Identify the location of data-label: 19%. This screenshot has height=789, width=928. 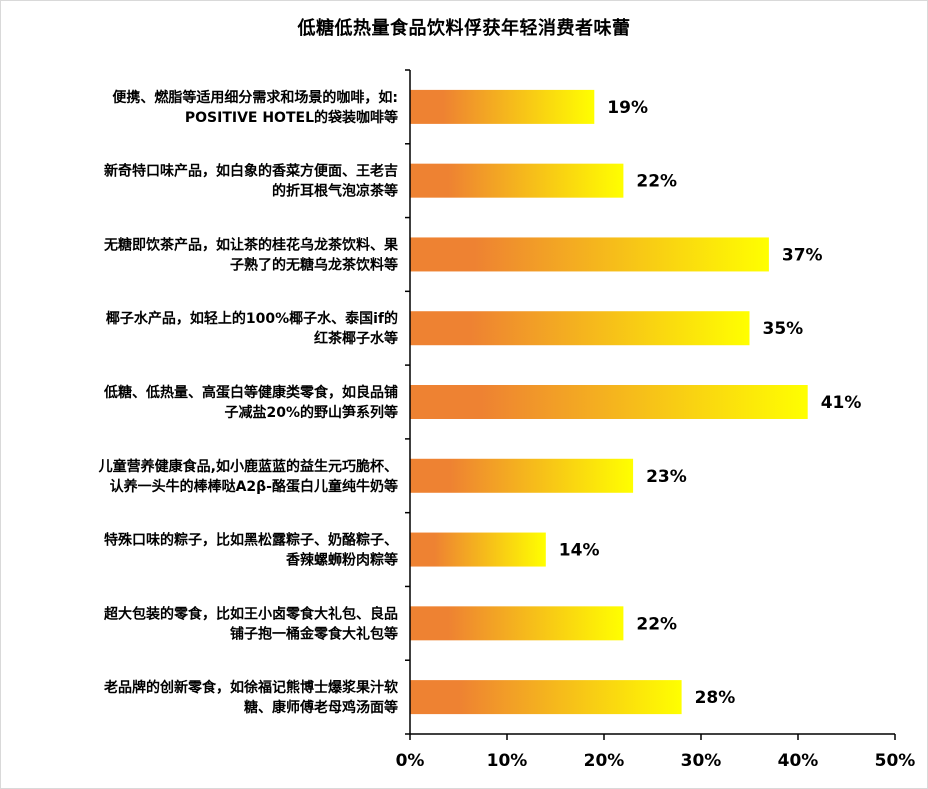
(627, 108).